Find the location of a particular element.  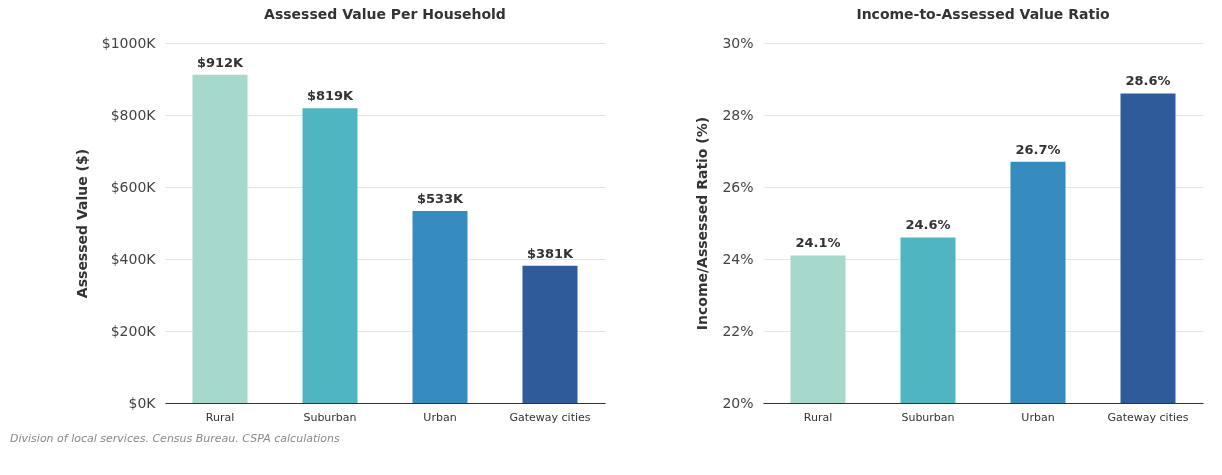

y-tick-label: $600K is located at coordinates (133, 186).